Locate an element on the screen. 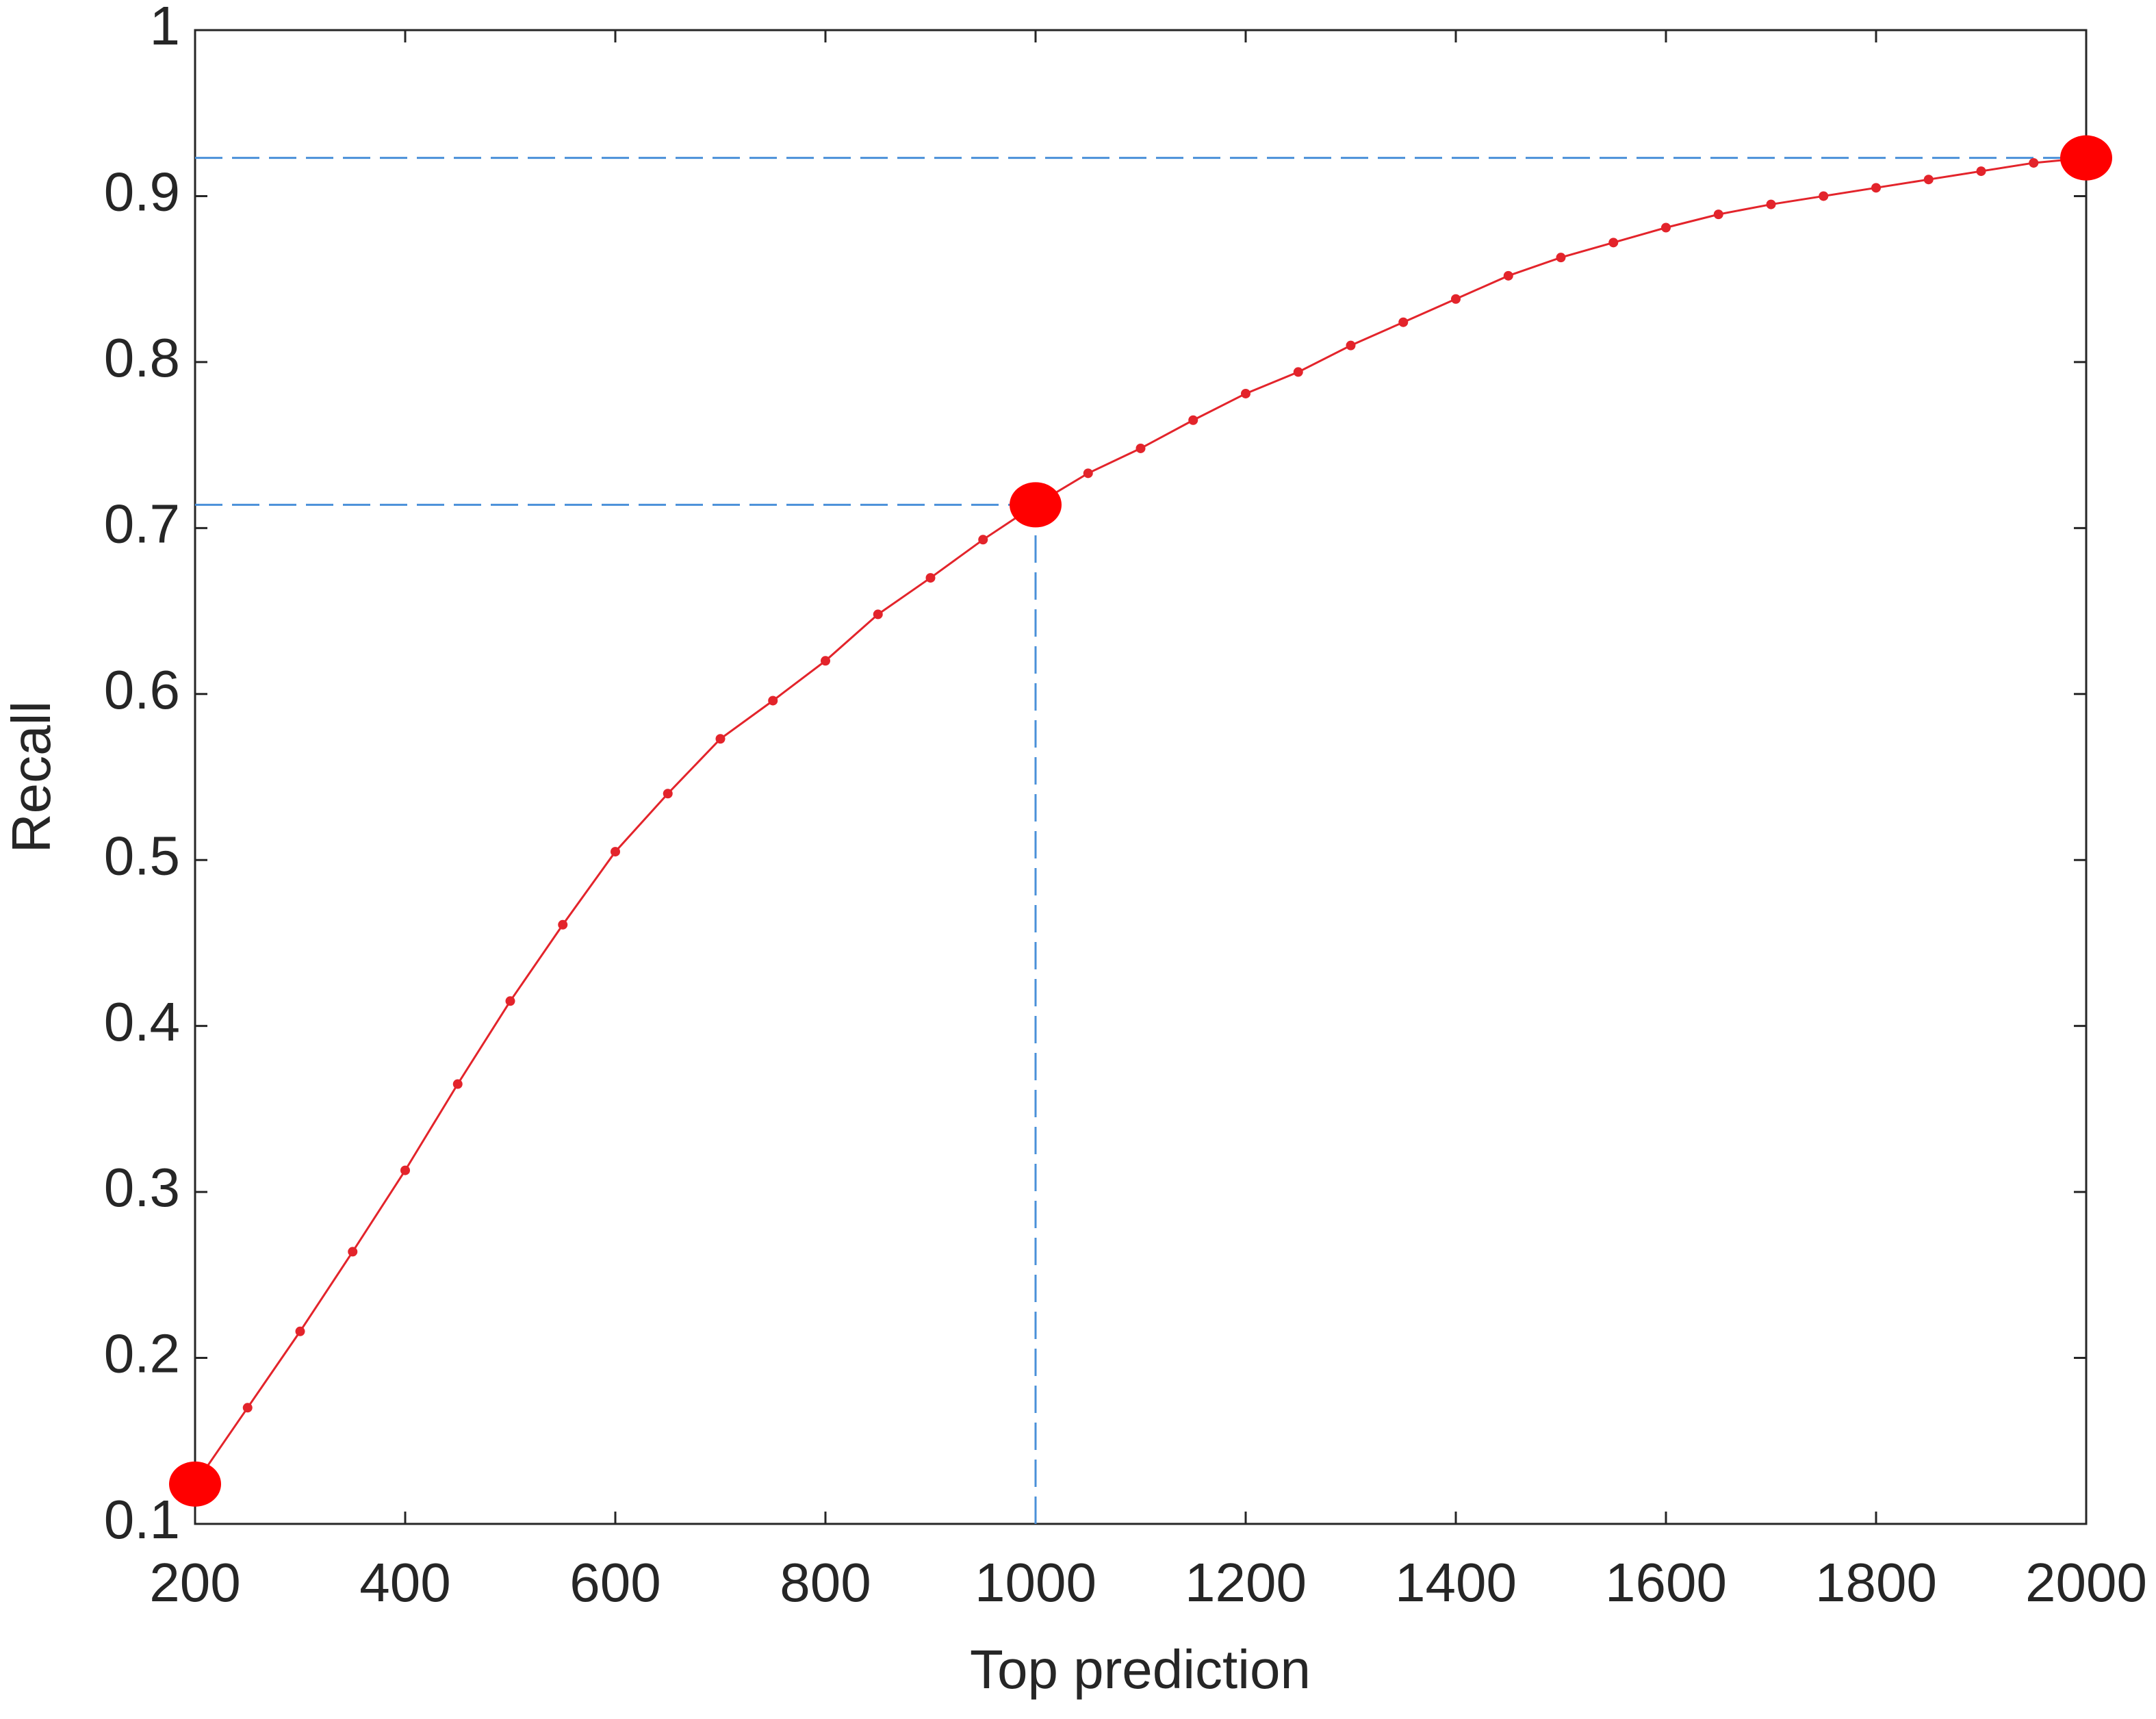  y-tick-label: 0.6 is located at coordinates (142, 689).